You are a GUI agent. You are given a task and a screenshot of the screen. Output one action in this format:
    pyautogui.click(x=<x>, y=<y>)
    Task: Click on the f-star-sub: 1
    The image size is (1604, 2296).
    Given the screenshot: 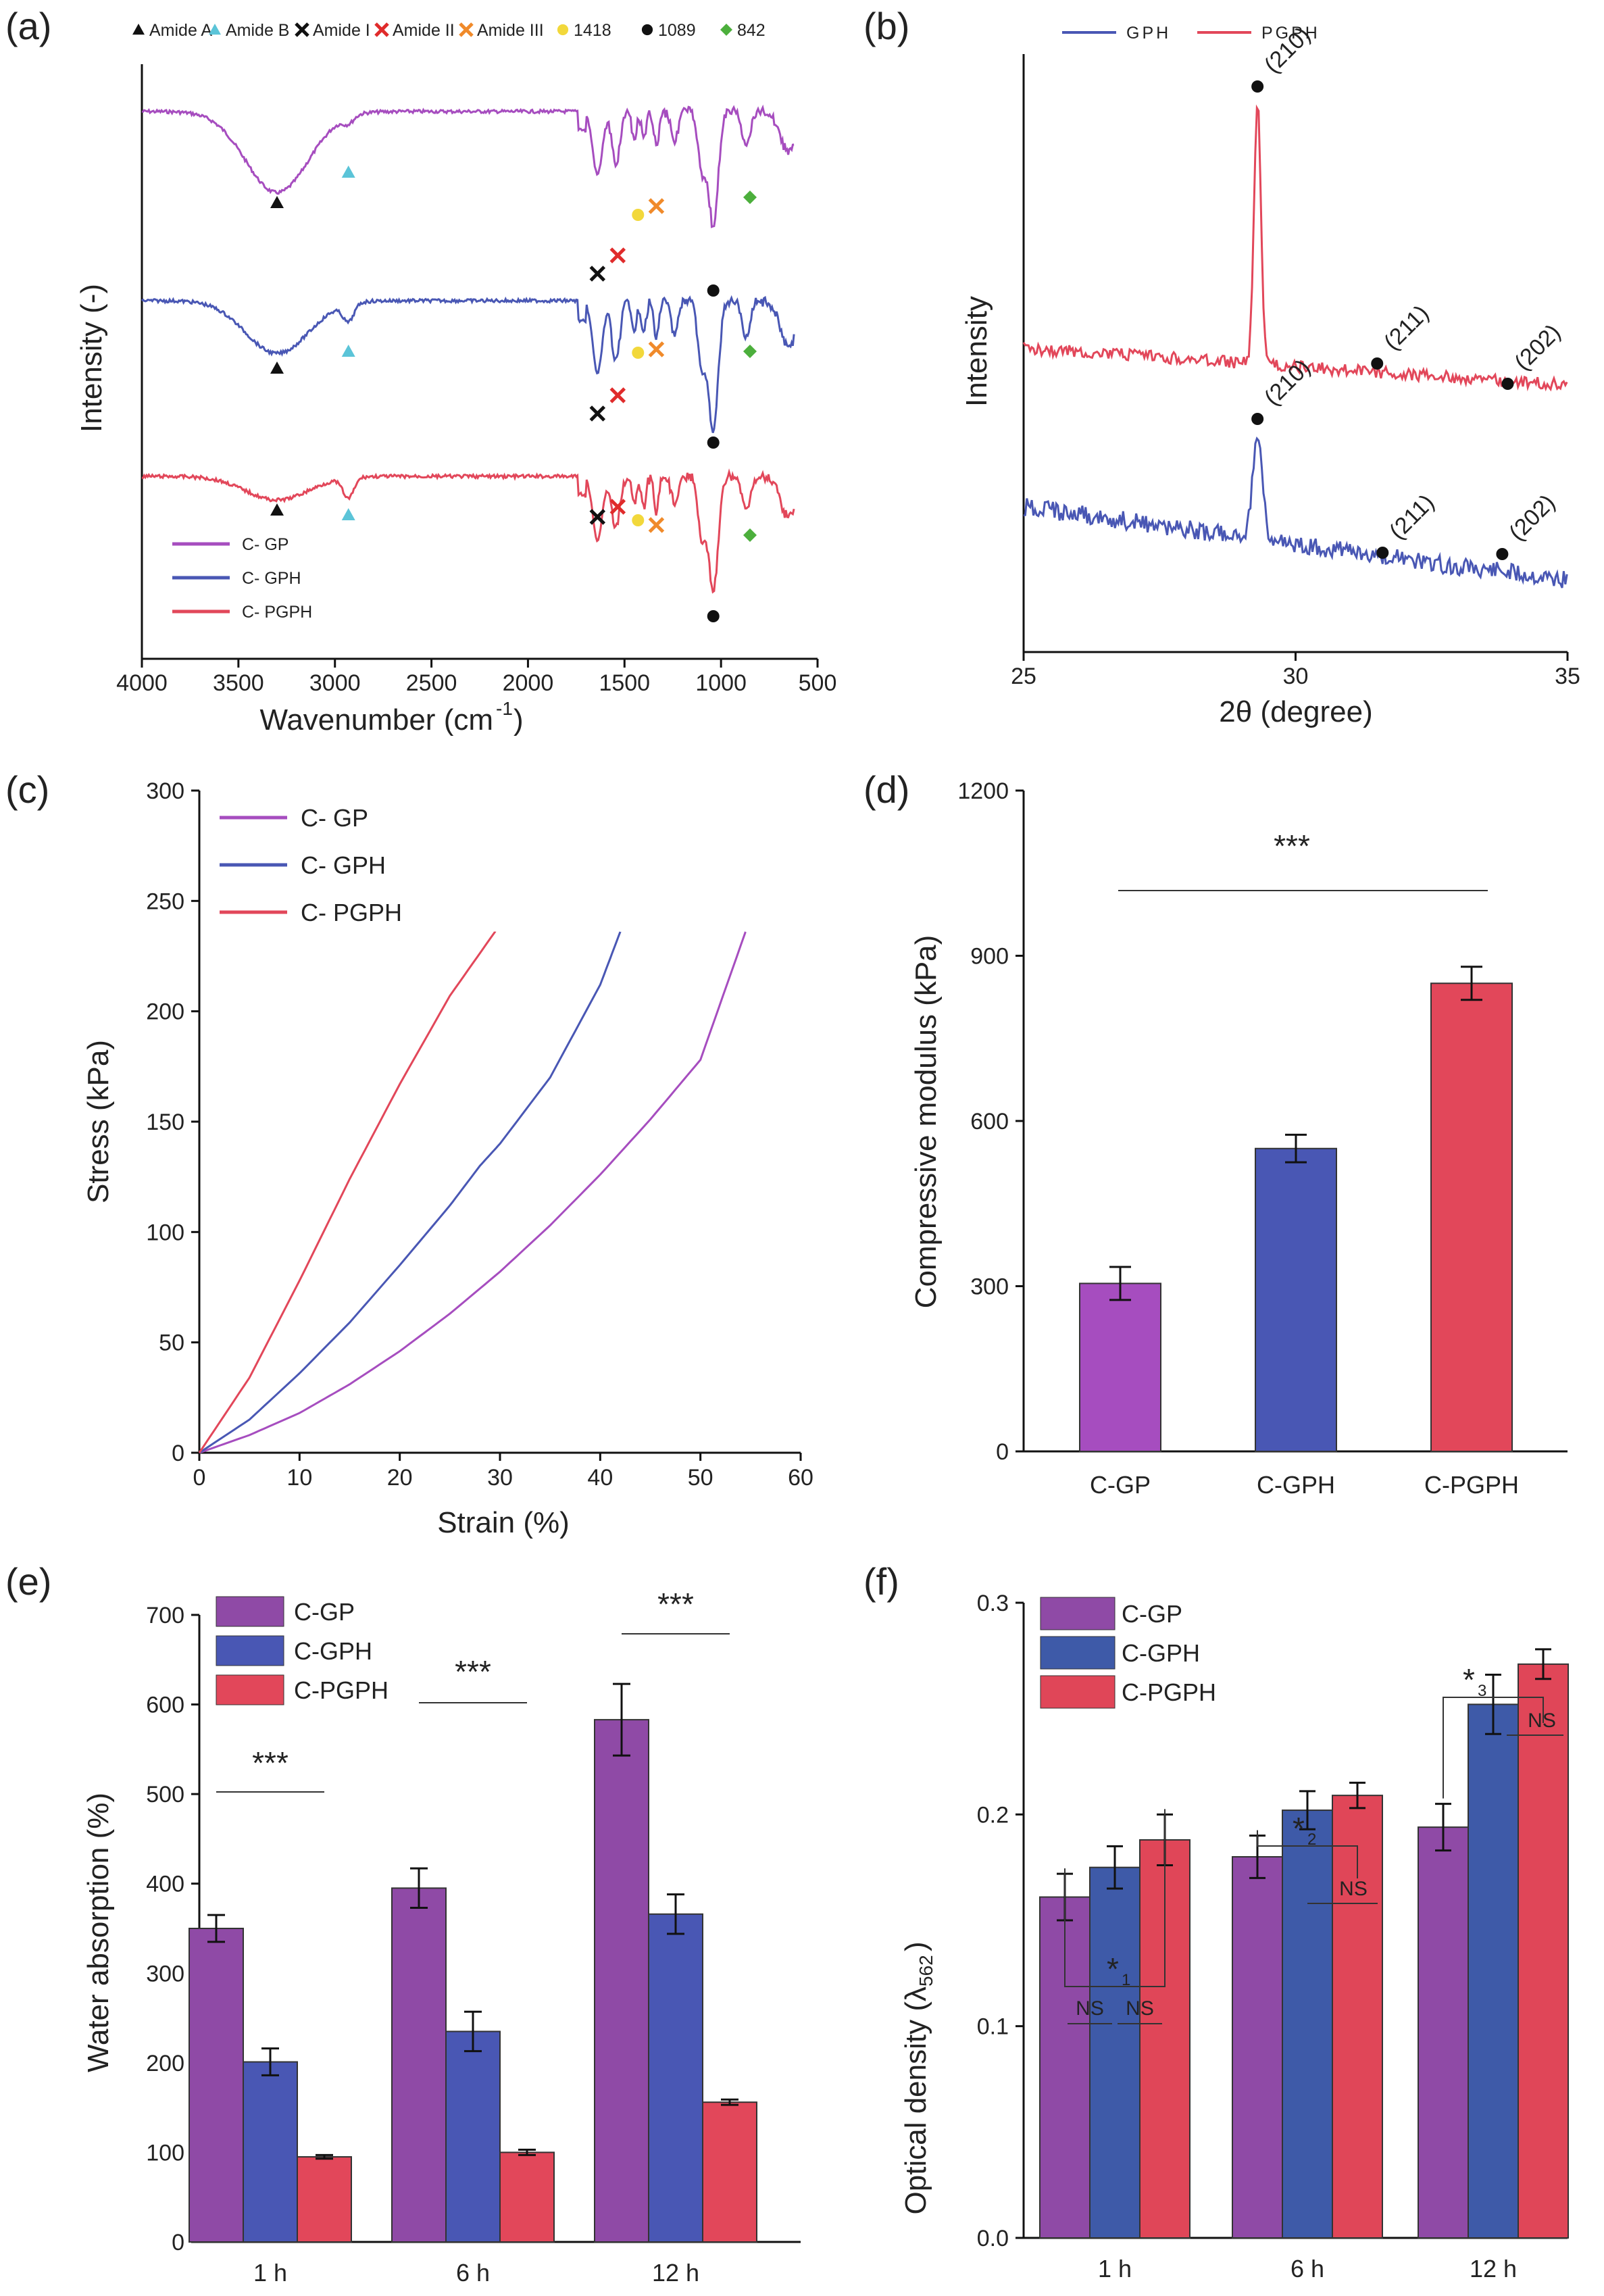 What is the action you would take?
    pyautogui.click(x=1126, y=1980)
    